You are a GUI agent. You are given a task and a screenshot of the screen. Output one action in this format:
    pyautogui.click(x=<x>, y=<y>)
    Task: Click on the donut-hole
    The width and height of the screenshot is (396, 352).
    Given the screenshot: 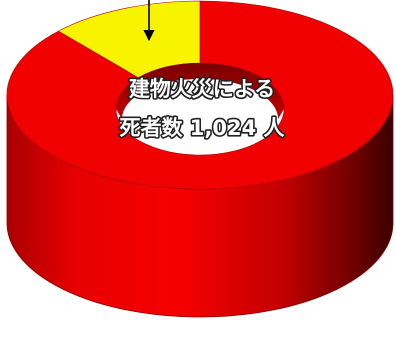 What is the action you would take?
    pyautogui.click(x=200, y=116)
    